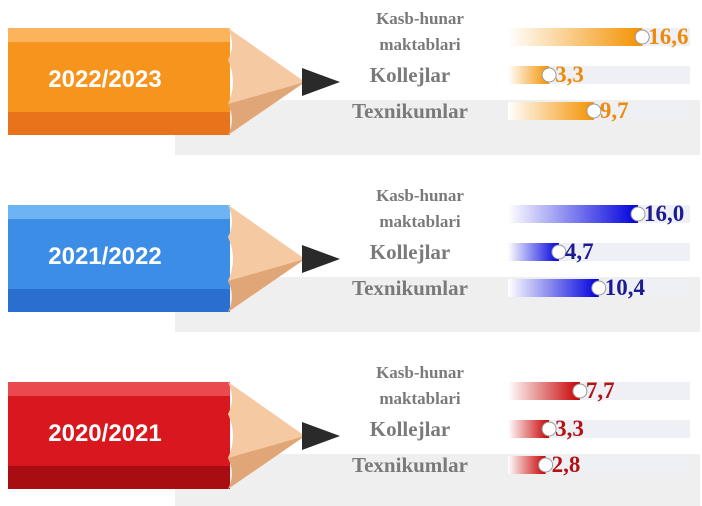 Image resolution: width=702 pixels, height=506 pixels. What do you see at coordinates (105, 79) in the screenshot?
I see `year-label: 2022/2023` at bounding box center [105, 79].